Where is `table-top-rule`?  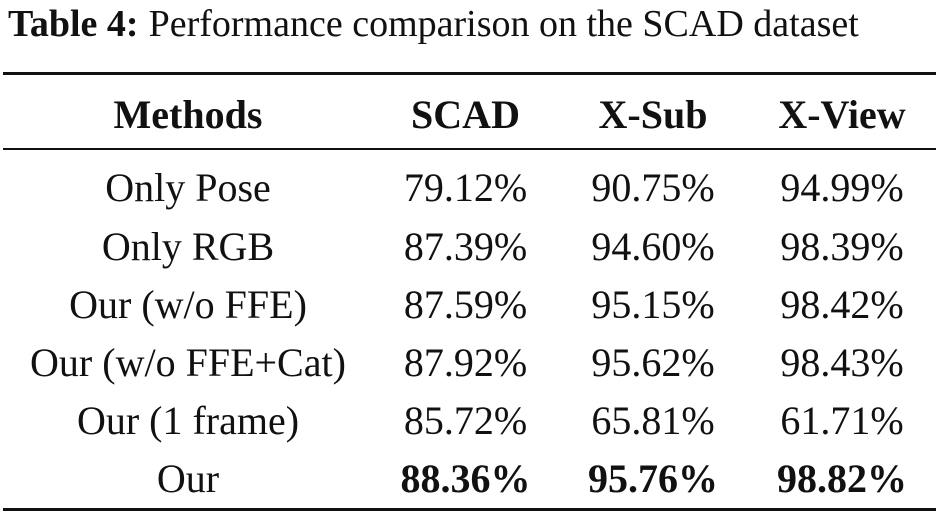
table-top-rule is located at coordinates (469, 73).